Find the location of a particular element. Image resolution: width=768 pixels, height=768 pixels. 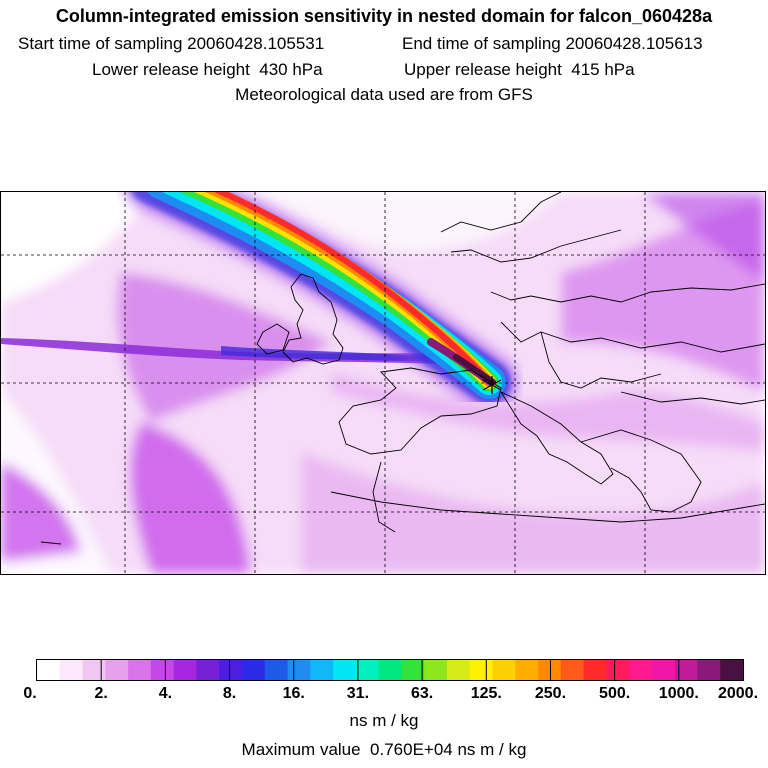

colorbar-tick-label: 2000. is located at coordinates (738, 693).